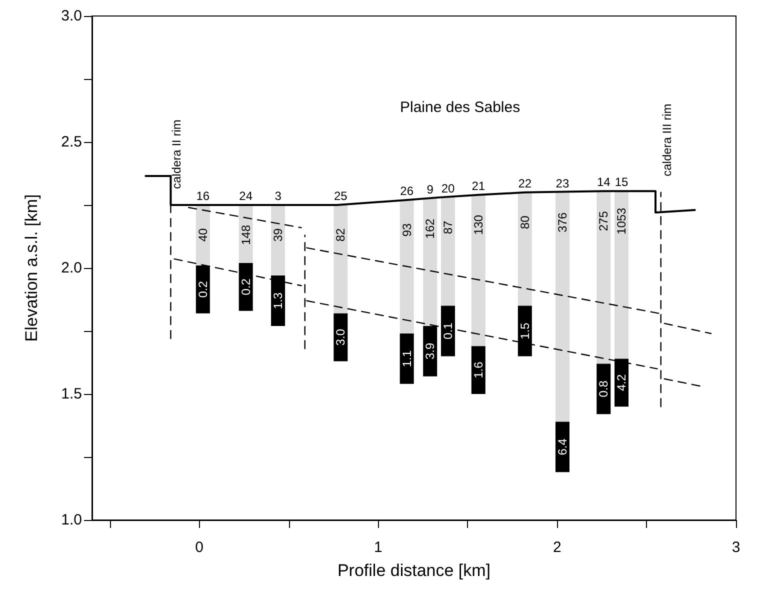  I want to click on annotation: 4.2, so click(621, 383).